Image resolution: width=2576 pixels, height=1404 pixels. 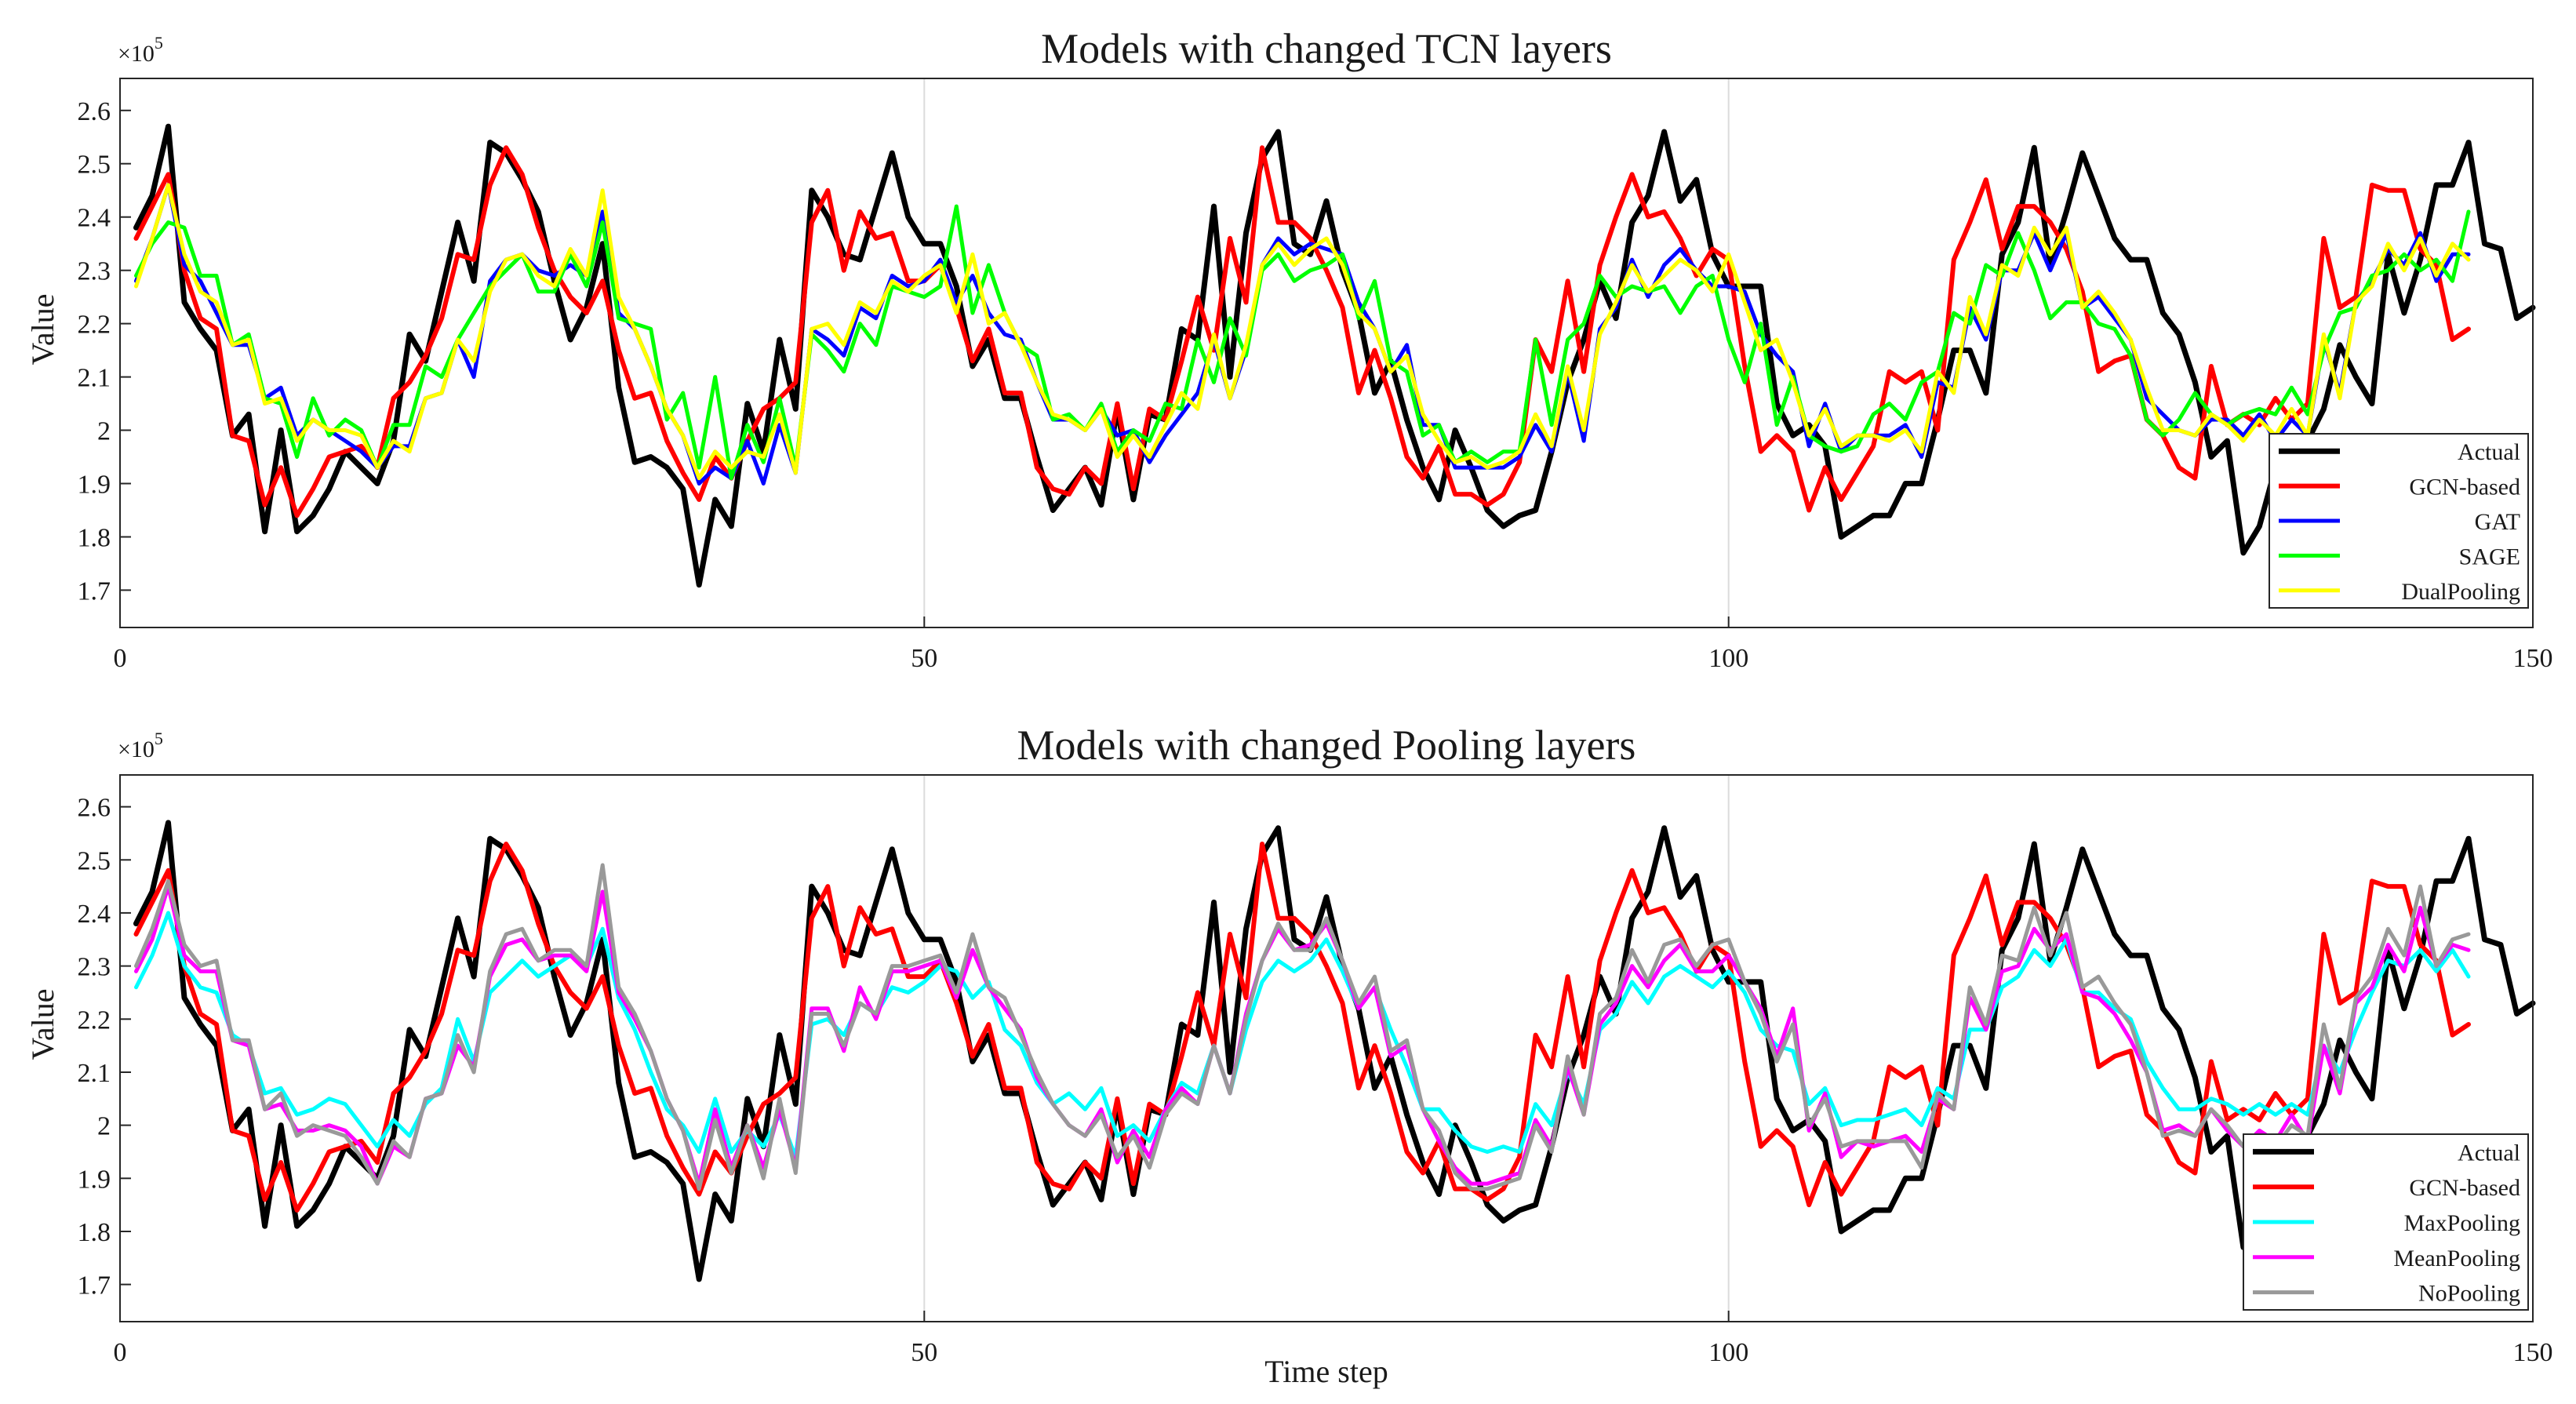 I want to click on legend-label: NoPooling, so click(x=2469, y=1294).